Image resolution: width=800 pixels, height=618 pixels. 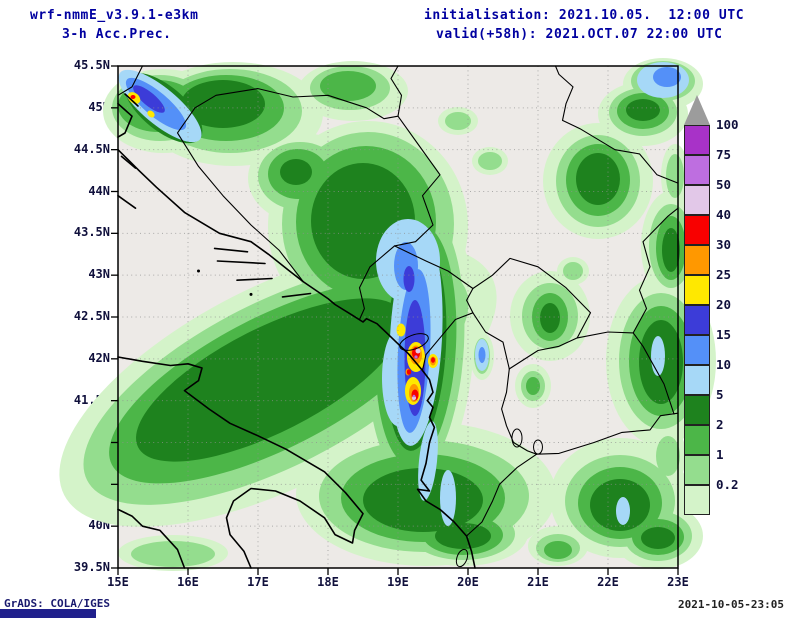 What do you see at coordinates (697, 110) in the screenshot?
I see `colorbar-top-arrow` at bounding box center [697, 110].